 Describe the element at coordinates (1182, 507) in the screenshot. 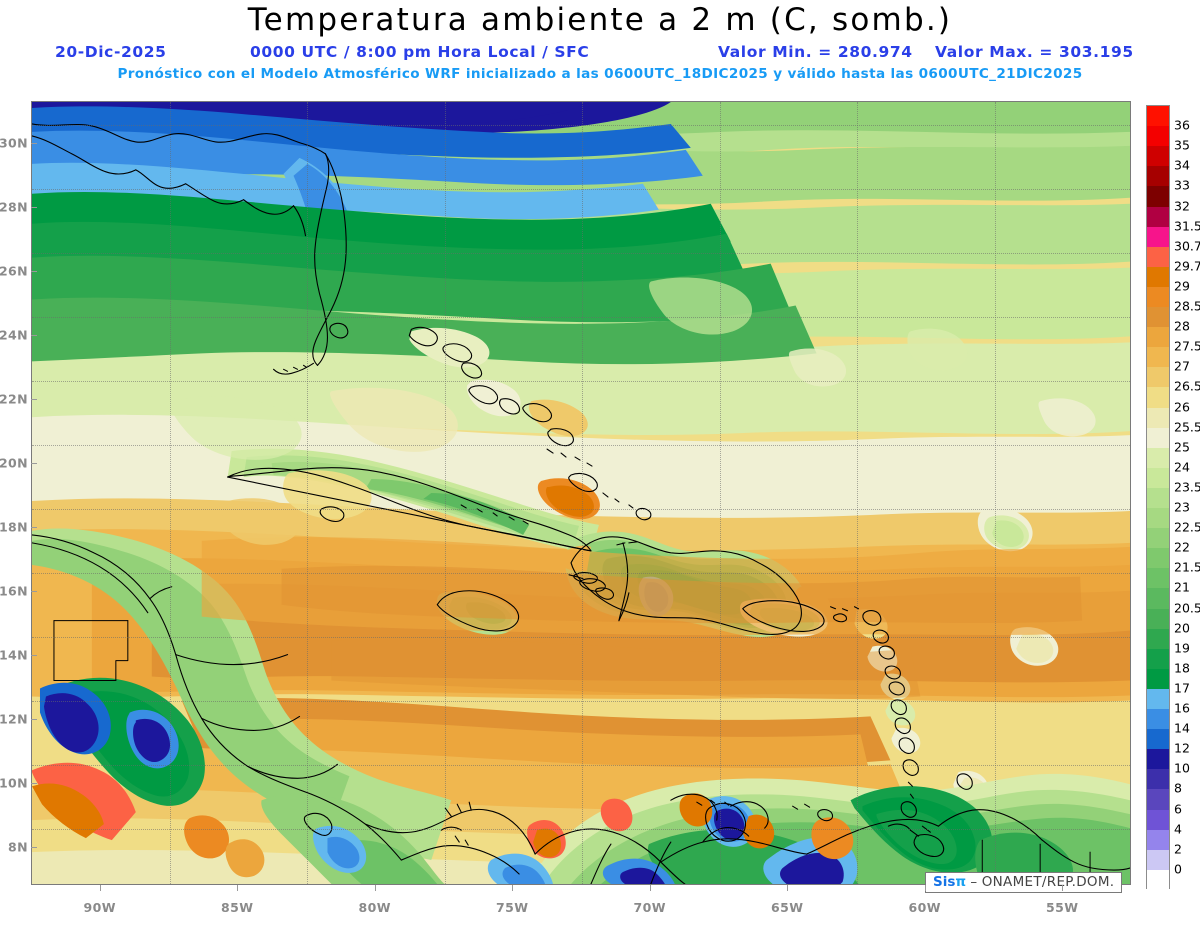

I see `colorbar-tick-label: 23` at that location.